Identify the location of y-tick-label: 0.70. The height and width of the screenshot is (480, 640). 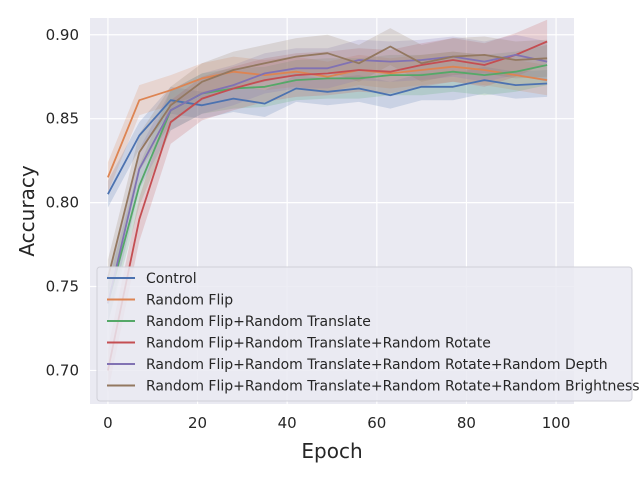
(62, 370).